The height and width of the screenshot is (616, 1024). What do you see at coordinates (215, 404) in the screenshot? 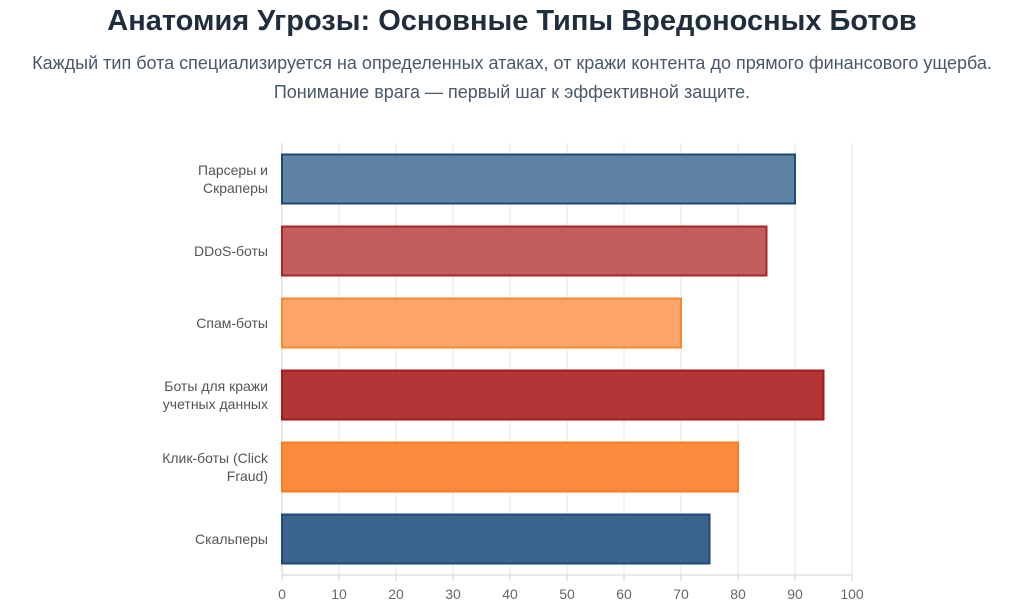
I see `y-tick-label: учетных данных` at bounding box center [215, 404].